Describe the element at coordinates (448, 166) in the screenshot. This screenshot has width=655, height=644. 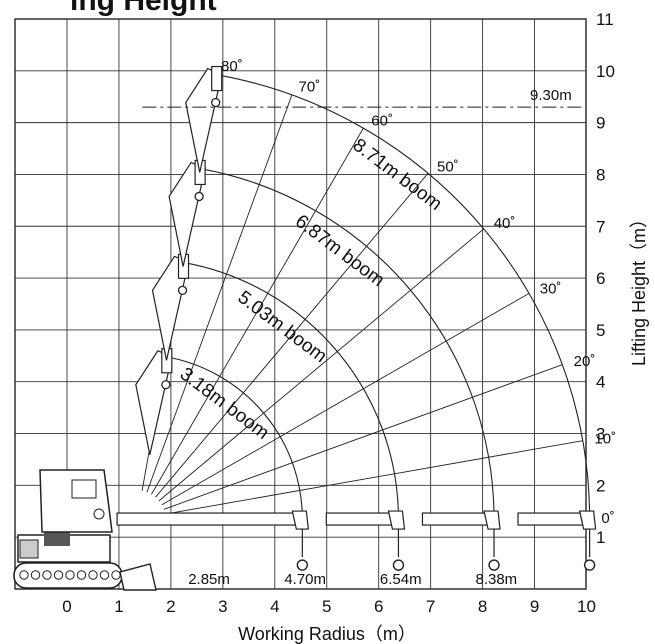
I see `angle-label-50: 50˚` at that location.